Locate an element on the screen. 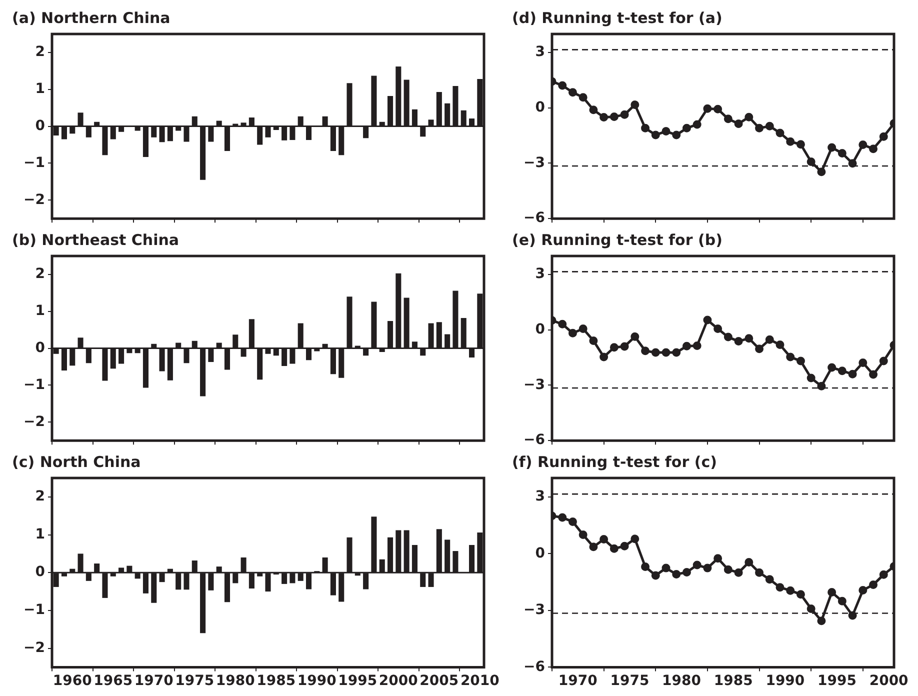 The height and width of the screenshot is (696, 918). chart-title: (b) Northeast China is located at coordinates (96, 239).